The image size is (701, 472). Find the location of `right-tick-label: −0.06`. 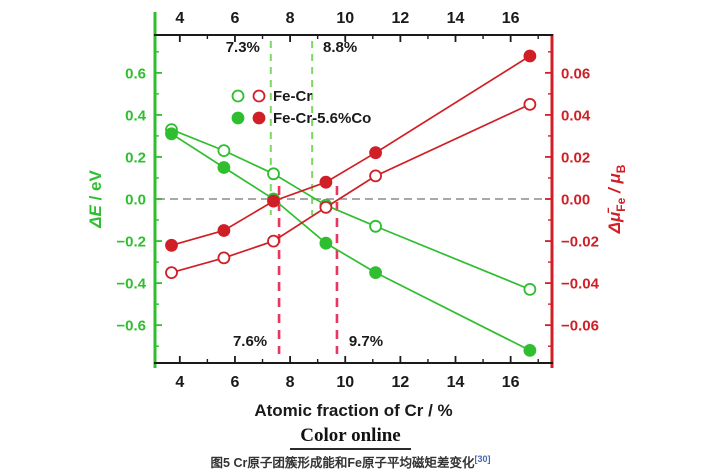

right-tick-label: −0.06 is located at coordinates (580, 326).